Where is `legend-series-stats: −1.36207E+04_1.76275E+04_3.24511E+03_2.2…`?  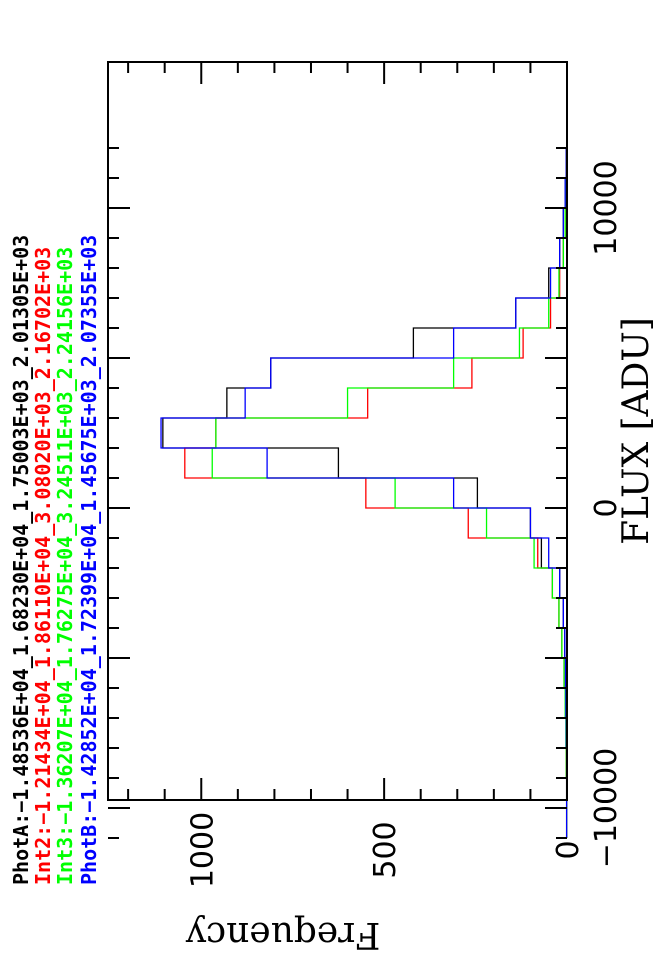 legend-series-stats: −1.36207E+04_1.76275E+04_3.24511E+03_2.2… is located at coordinates (65, 536).